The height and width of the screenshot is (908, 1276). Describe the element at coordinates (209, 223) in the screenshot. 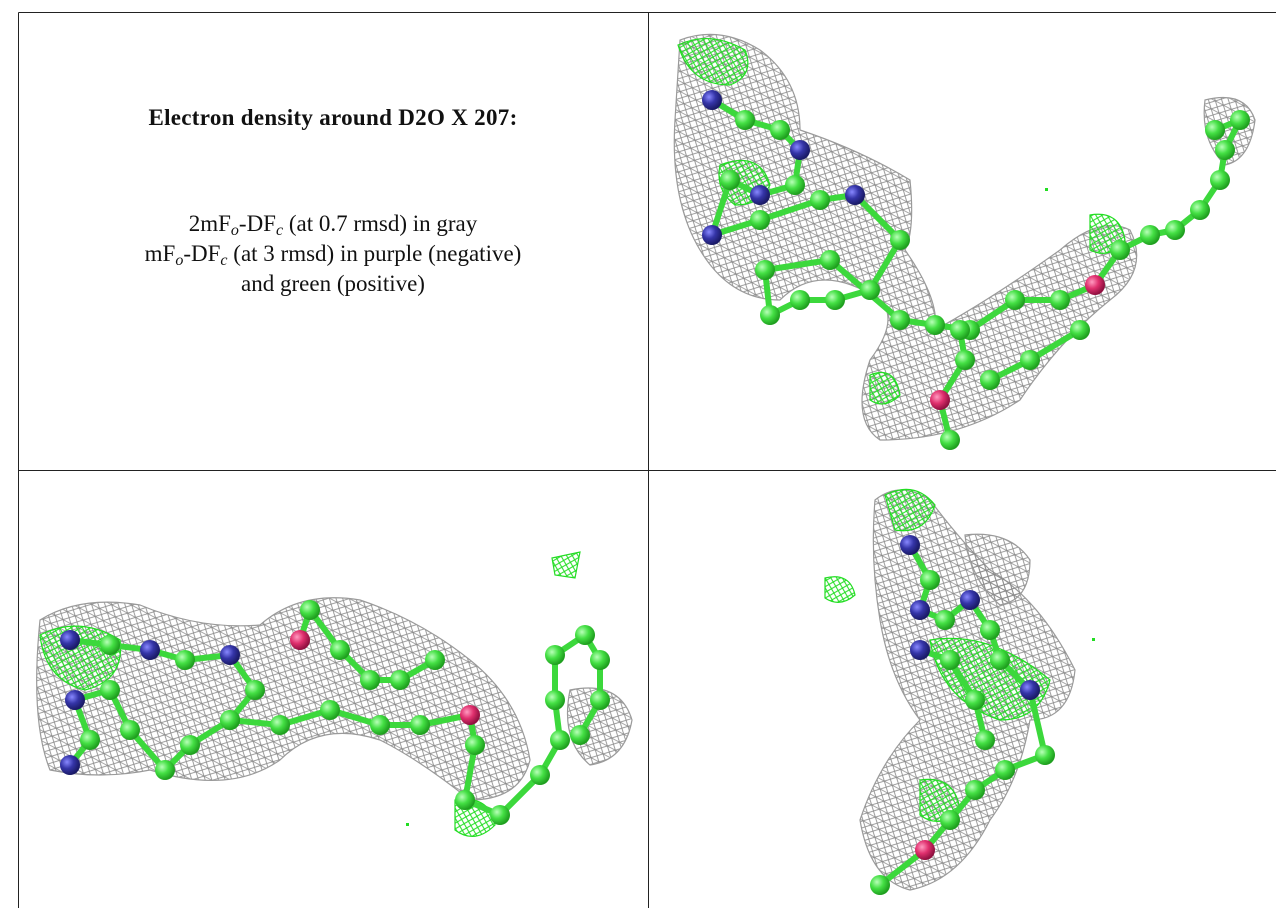

I see `text: 2mF` at that location.